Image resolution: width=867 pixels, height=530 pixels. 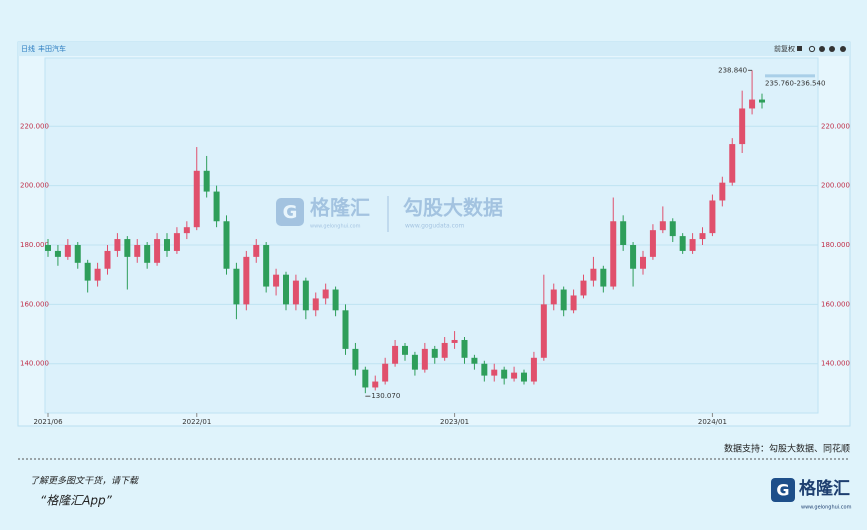 I want to click on logo-mark, so click(x=783, y=490).